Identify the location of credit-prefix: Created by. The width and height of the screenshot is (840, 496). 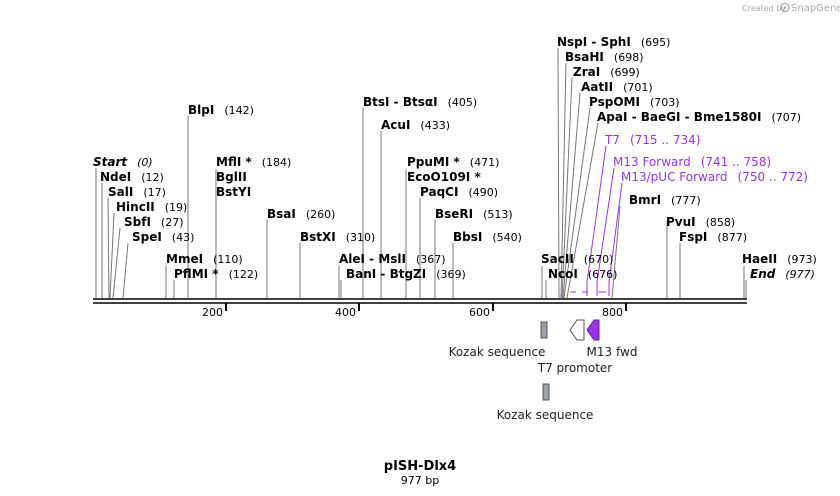
(764, 8).